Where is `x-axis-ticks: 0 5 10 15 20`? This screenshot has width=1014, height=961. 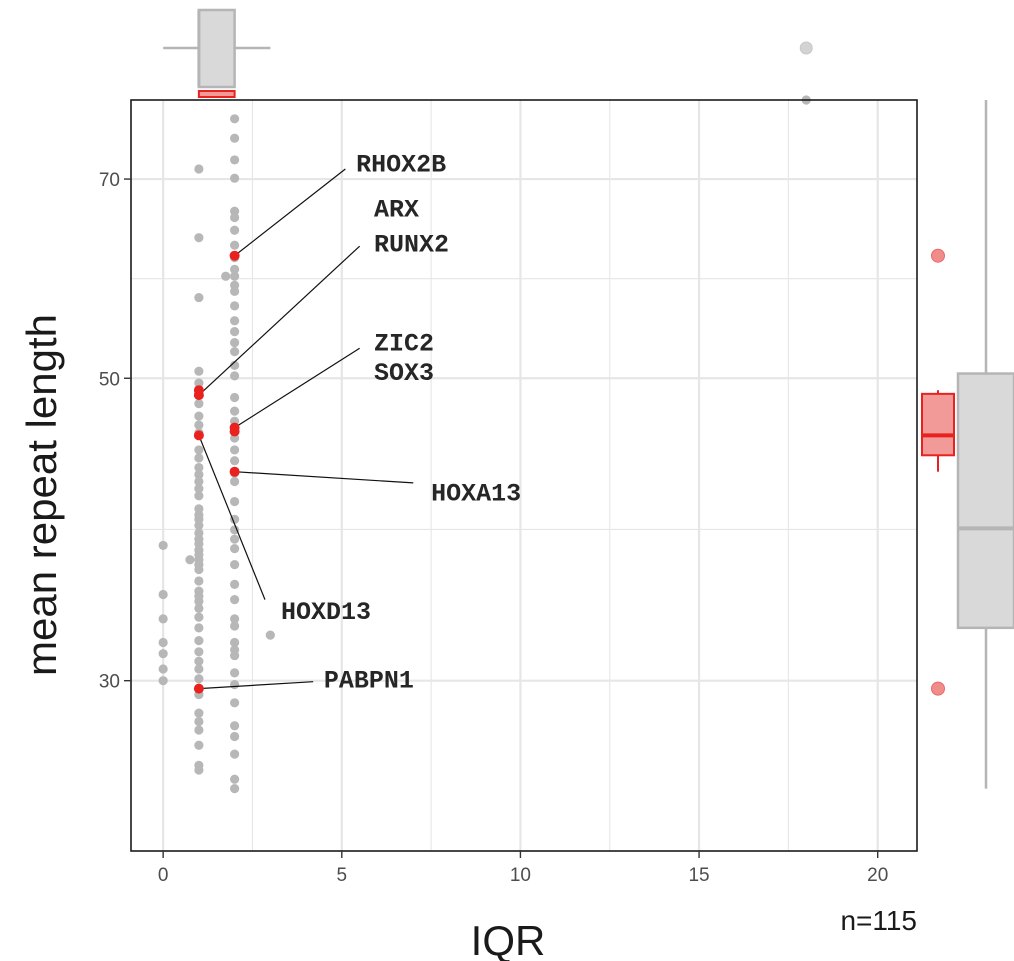
x-axis-ticks: 0 5 10 15 20 is located at coordinates (523, 868).